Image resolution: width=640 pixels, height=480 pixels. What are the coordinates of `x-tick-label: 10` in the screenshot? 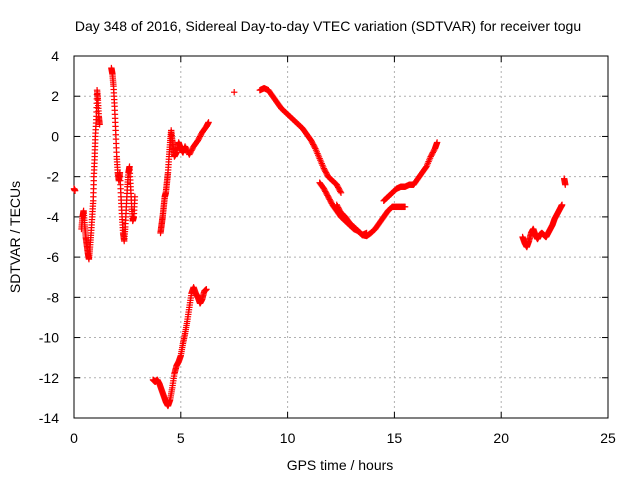 It's located at (288, 438).